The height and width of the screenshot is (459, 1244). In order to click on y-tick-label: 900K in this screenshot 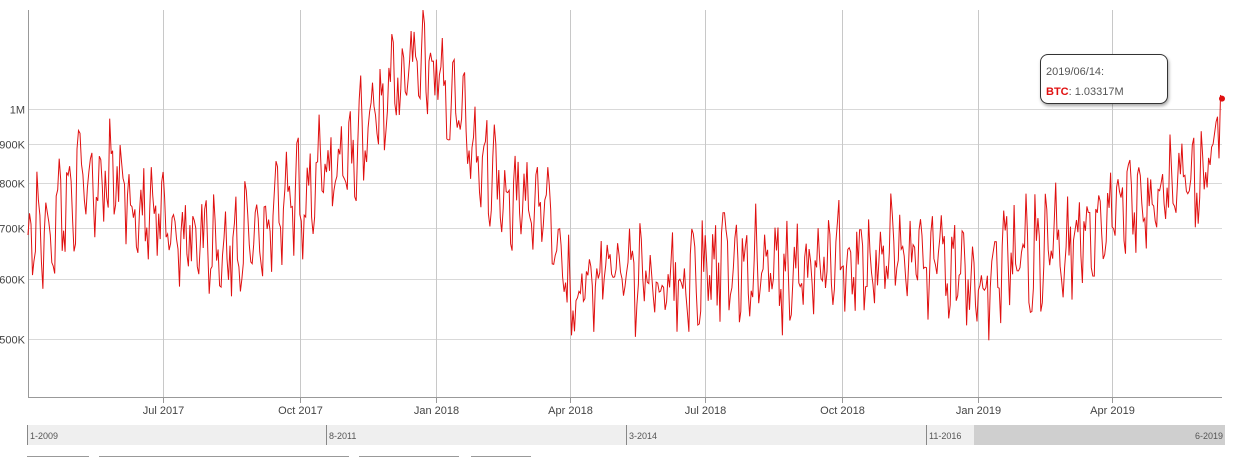, I will do `click(13, 146)`.